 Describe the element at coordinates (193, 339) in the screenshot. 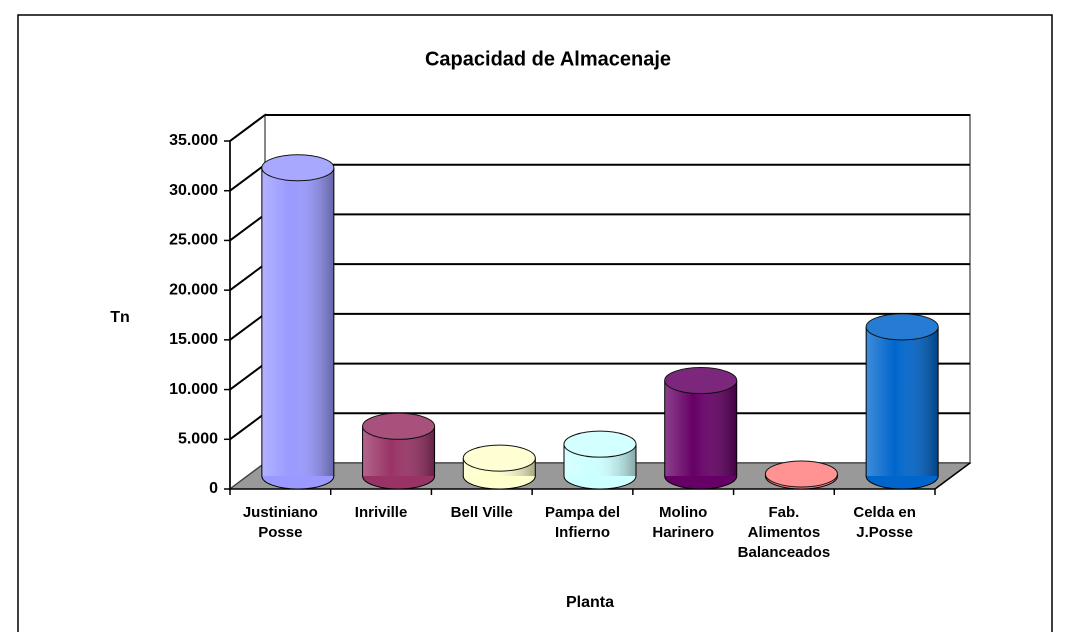

I see `y-tick-label: 15.000` at that location.